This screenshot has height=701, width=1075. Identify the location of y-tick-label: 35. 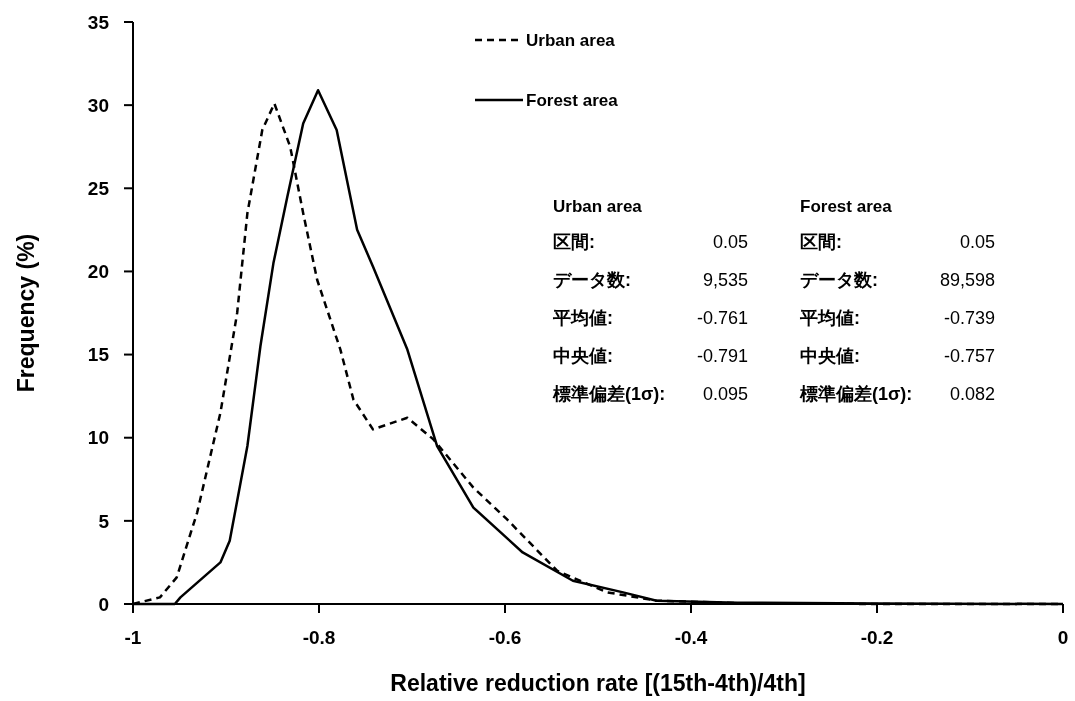
(98, 22).